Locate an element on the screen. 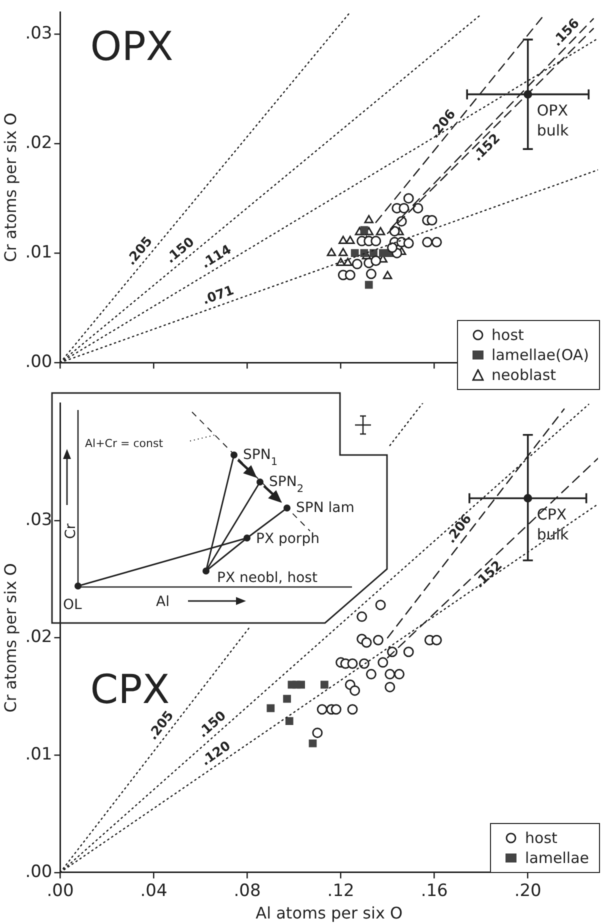 Image resolution: width=604 pixels, height=924 pixels. annotation: Al+Cr = const is located at coordinates (124, 443).